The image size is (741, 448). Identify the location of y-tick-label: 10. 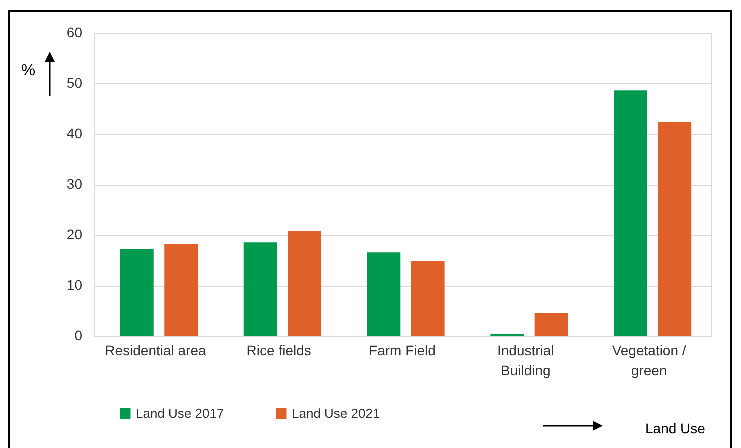
(74, 285).